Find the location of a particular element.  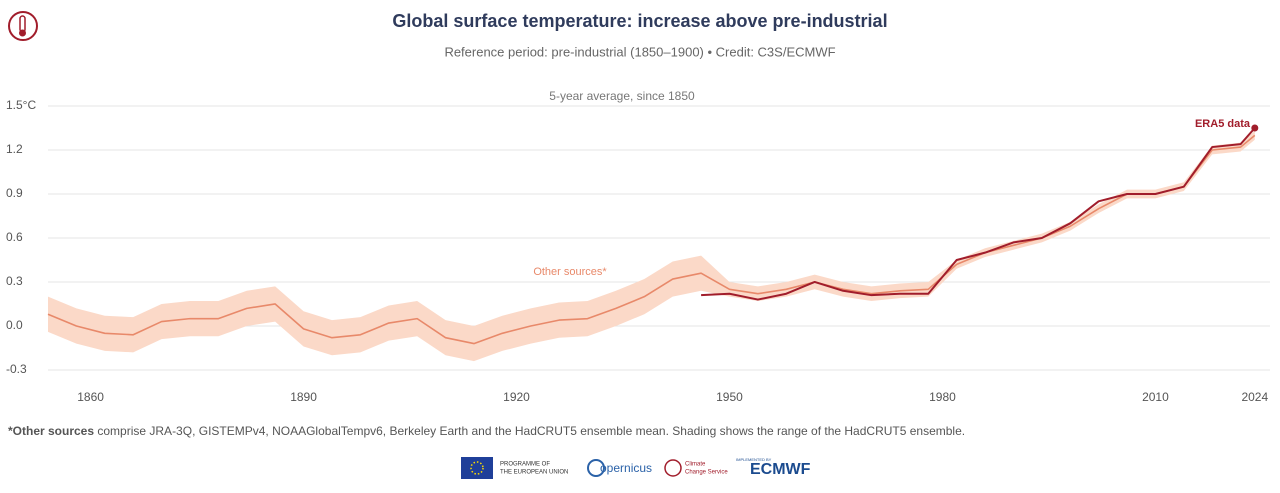

era5-label: ERA5 data is located at coordinates (1223, 124).